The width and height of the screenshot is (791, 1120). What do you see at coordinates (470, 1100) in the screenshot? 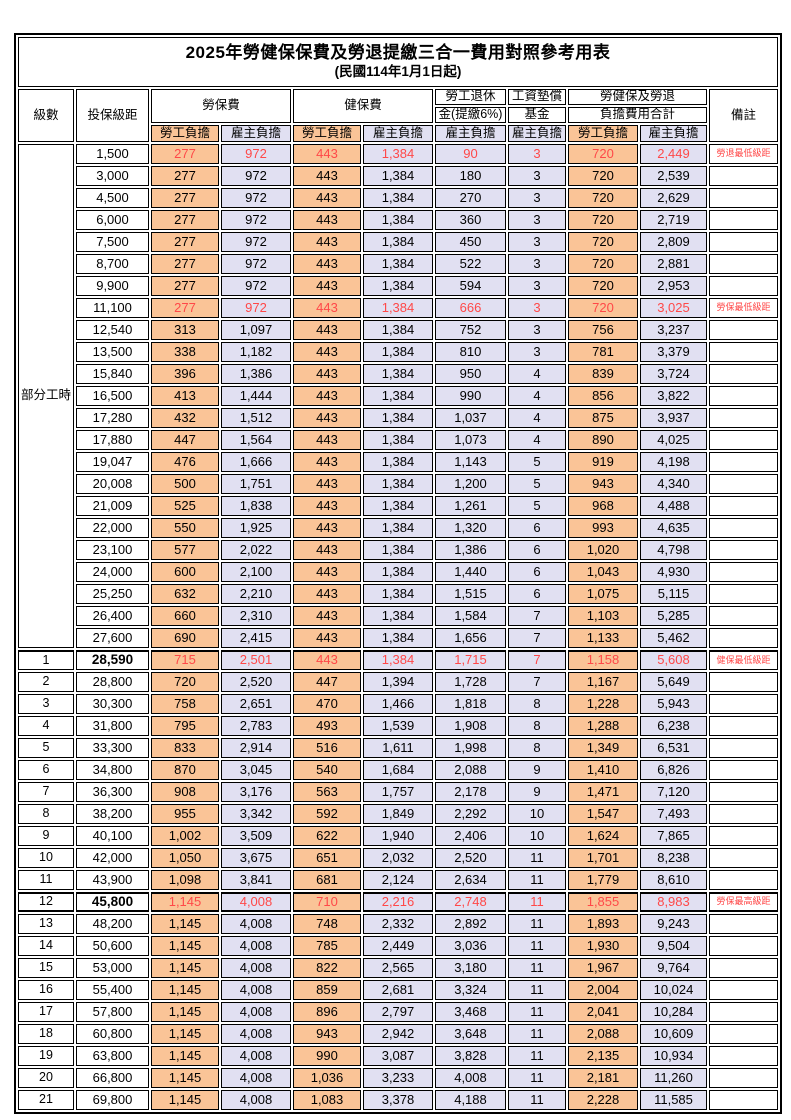
I see `value-cell: 4,188` at bounding box center [470, 1100].